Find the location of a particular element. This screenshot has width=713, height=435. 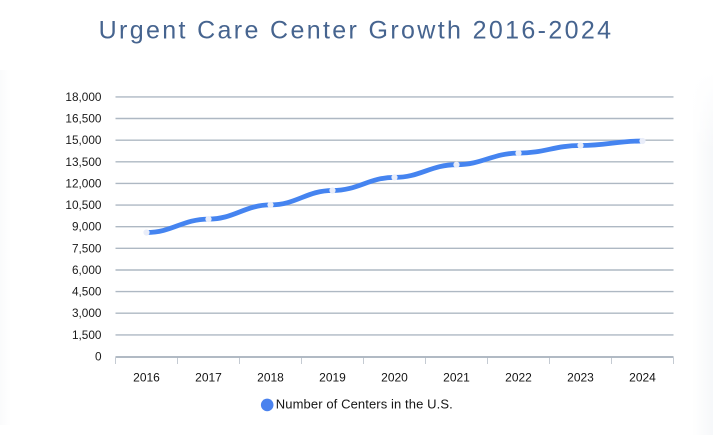

svg-text: 2020 is located at coordinates (394, 378).